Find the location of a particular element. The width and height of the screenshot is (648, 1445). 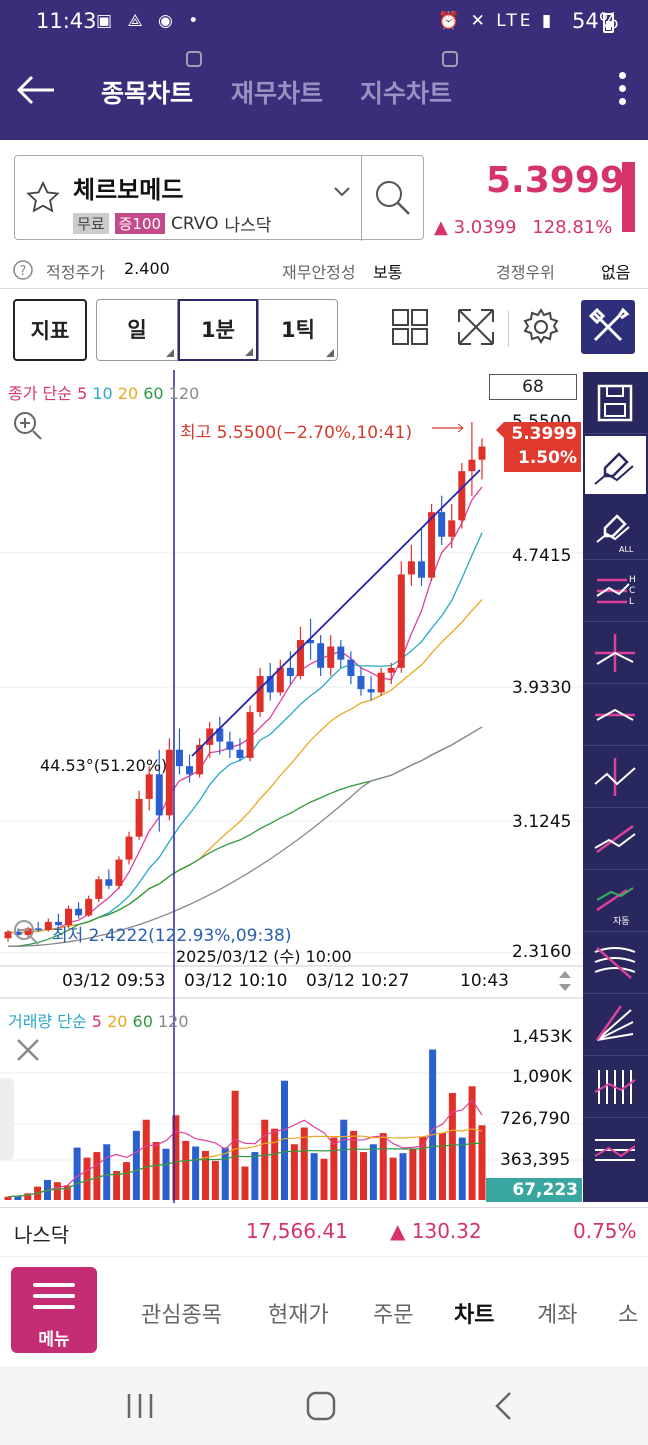

save-icon is located at coordinates (615, 403).